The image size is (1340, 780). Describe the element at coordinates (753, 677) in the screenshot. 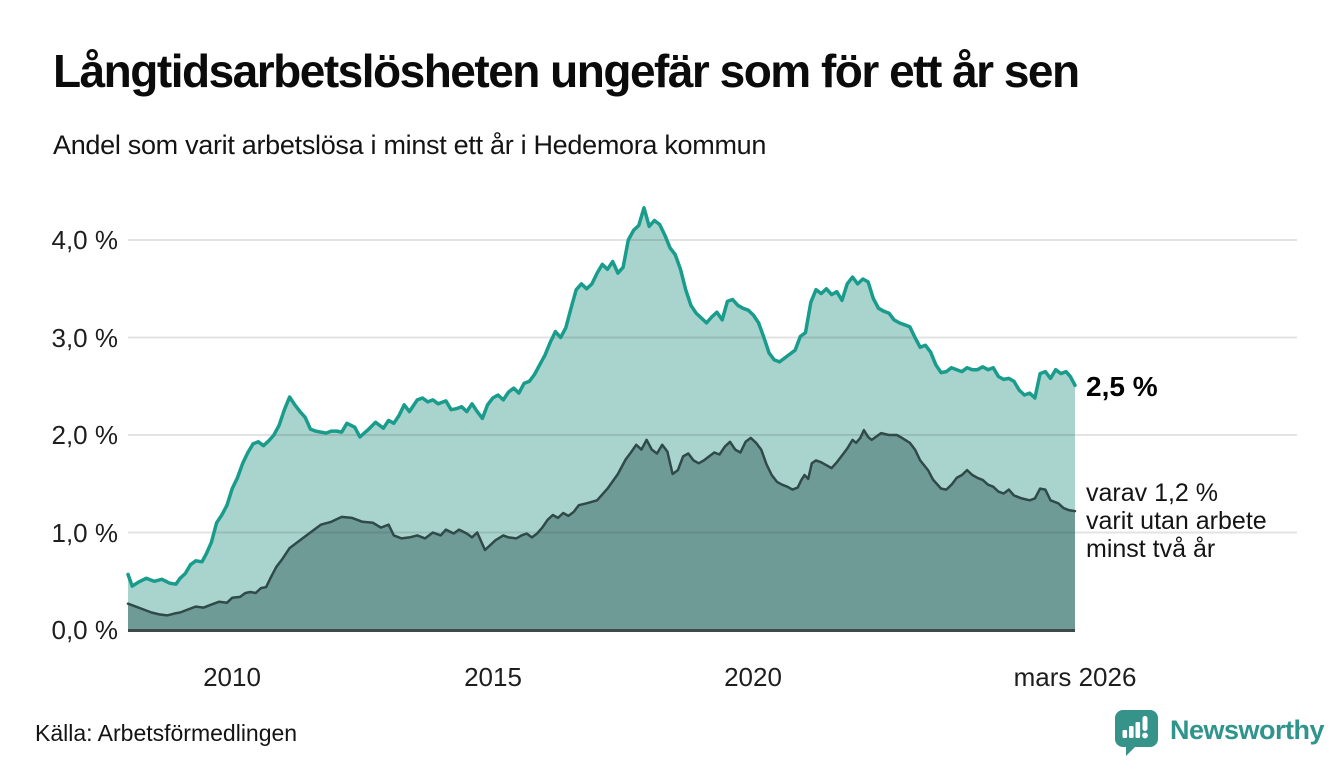

I see `x-tick-label: 2020` at that location.